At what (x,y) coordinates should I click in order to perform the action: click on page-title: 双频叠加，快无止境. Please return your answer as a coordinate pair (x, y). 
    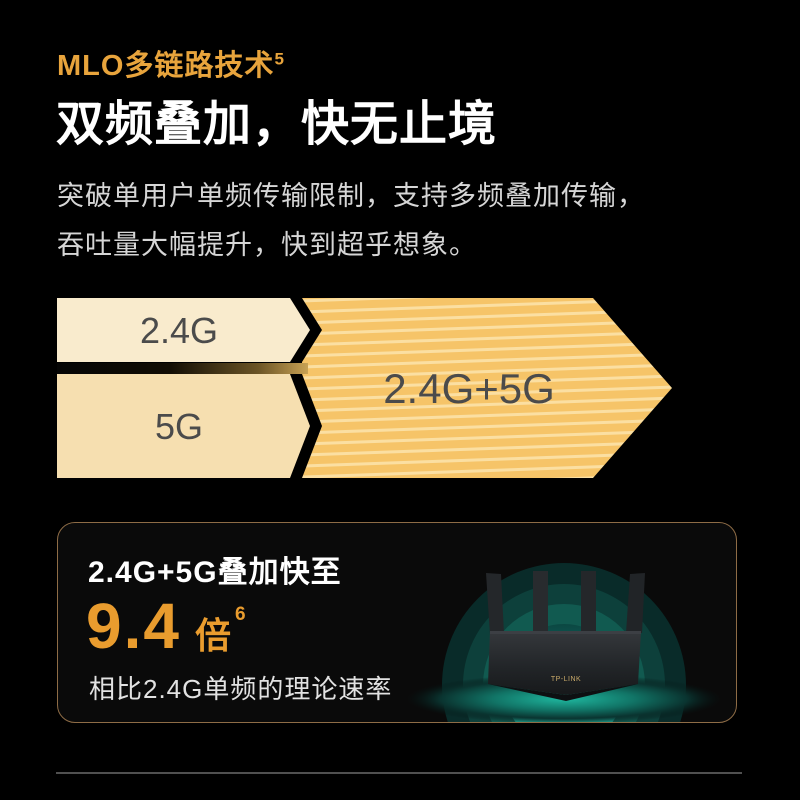
    Looking at the image, I should click on (277, 124).